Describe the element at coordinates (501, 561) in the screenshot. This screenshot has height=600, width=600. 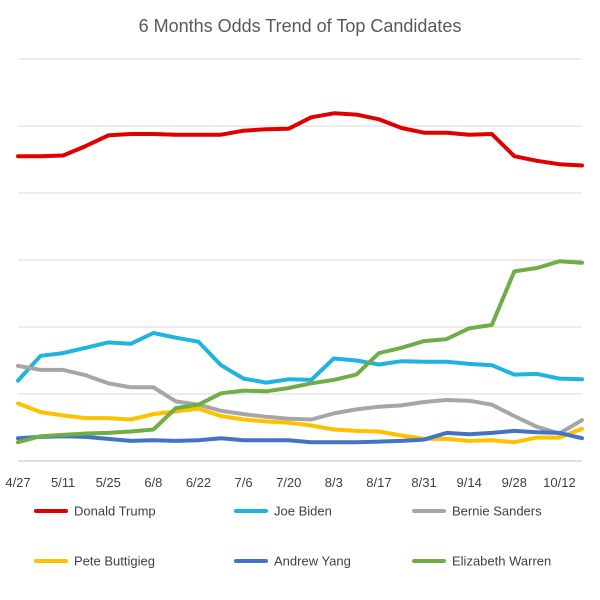
I see `legend-label-elizabeth-warren: Elizabeth Warren` at that location.